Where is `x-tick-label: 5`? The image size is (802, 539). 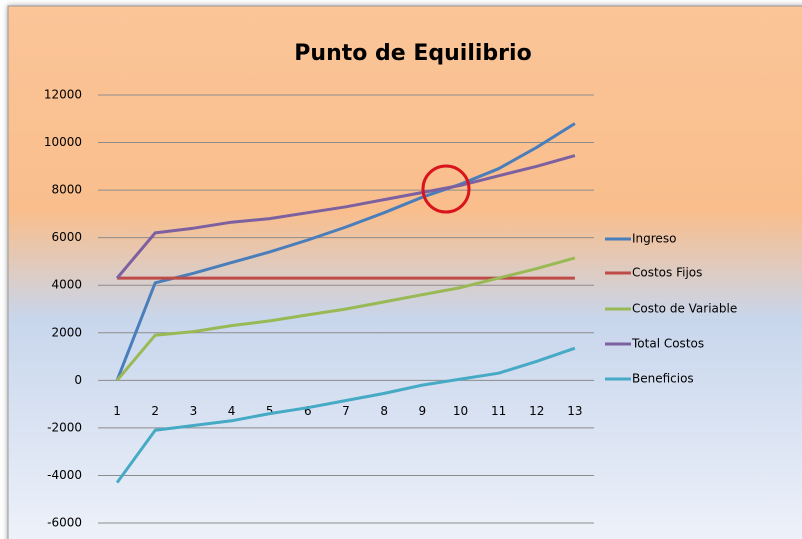 x-tick-label: 5 is located at coordinates (270, 411).